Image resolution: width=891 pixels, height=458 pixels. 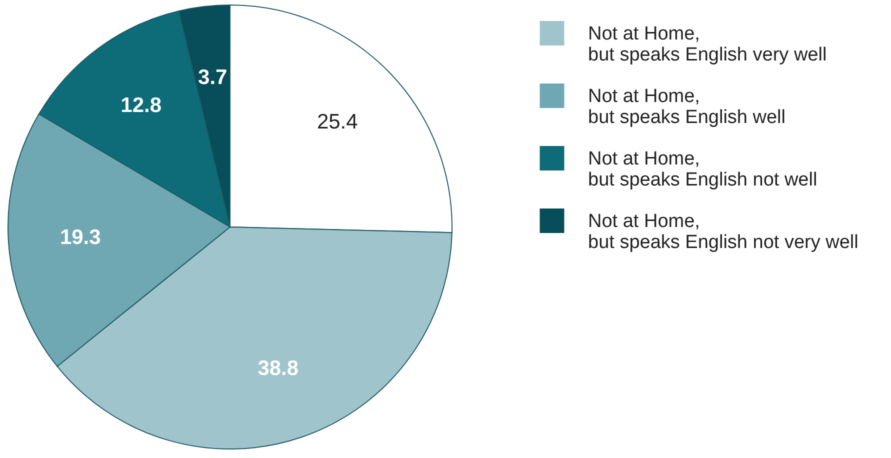 I want to click on legend-label: Not at Home, but speaks English not well, so click(x=703, y=169).